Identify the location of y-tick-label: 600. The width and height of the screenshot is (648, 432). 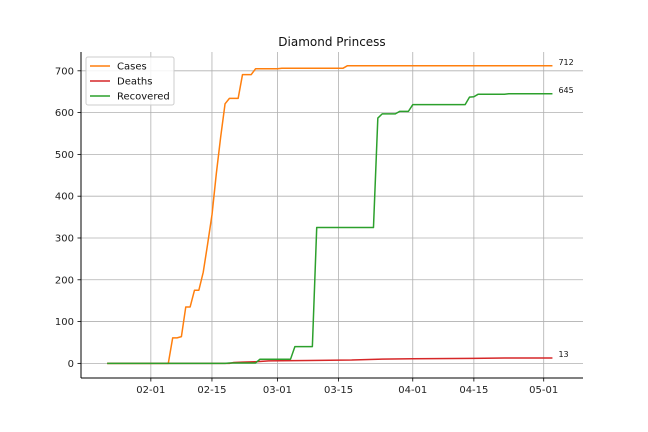
(64, 113).